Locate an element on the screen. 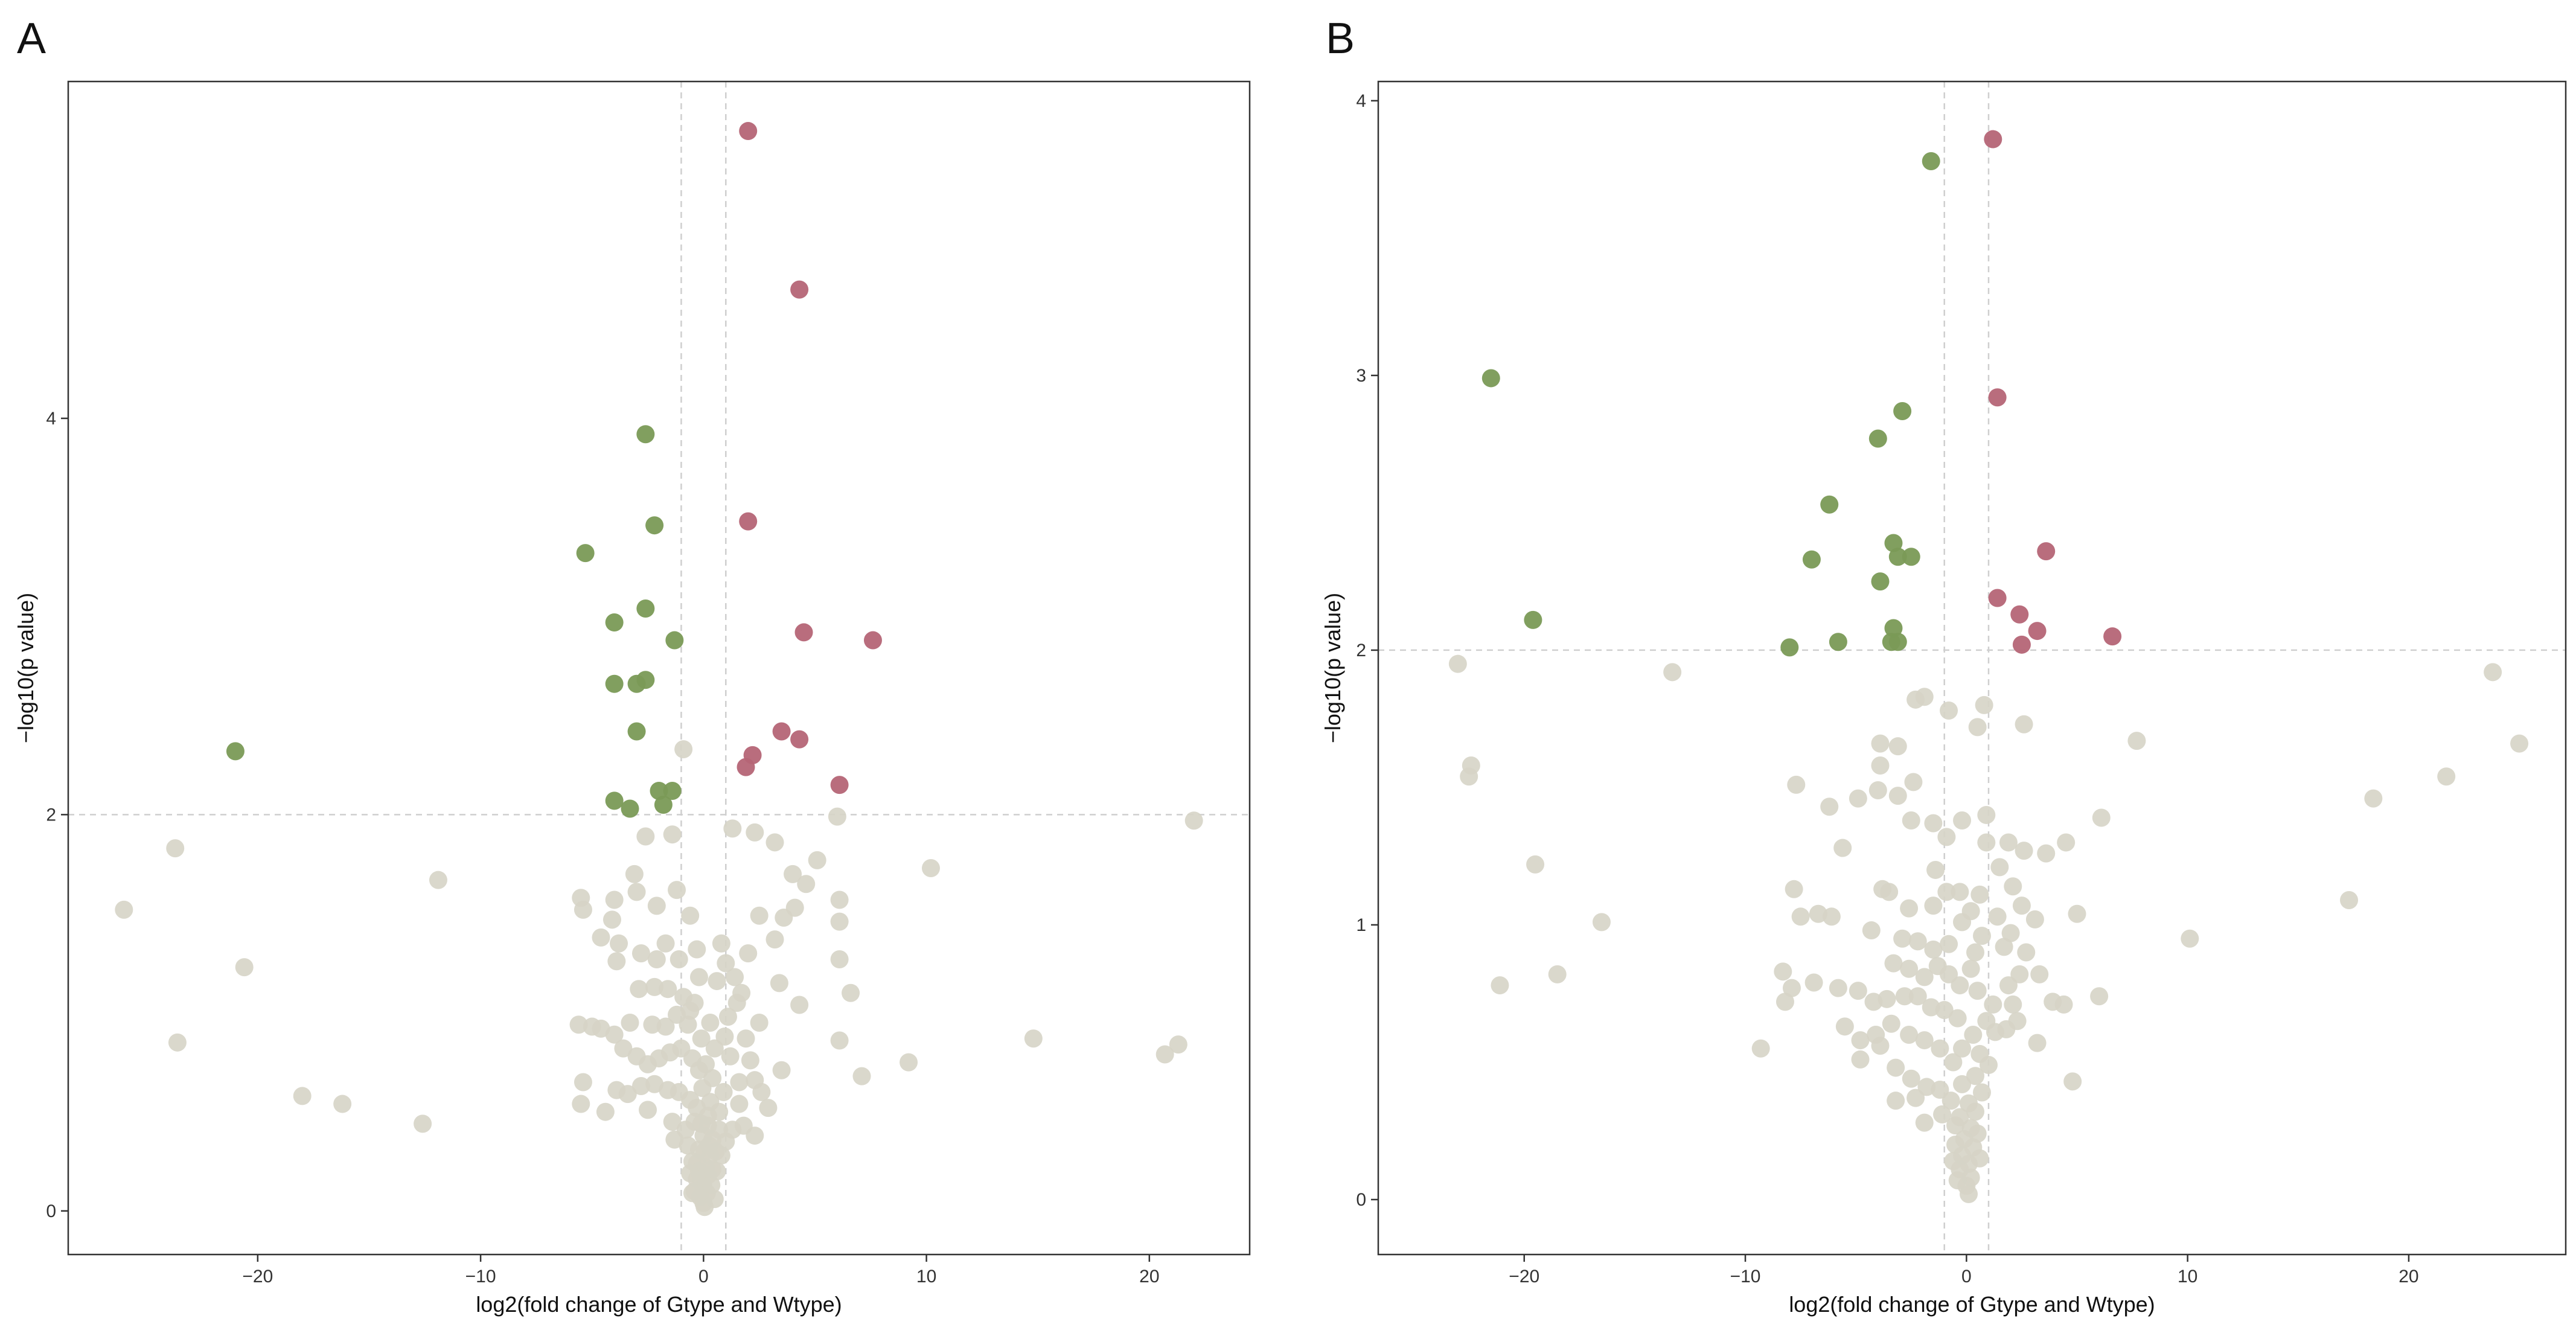 This screenshot has width=2576, height=1333. panel-label-b: B is located at coordinates (1341, 38).